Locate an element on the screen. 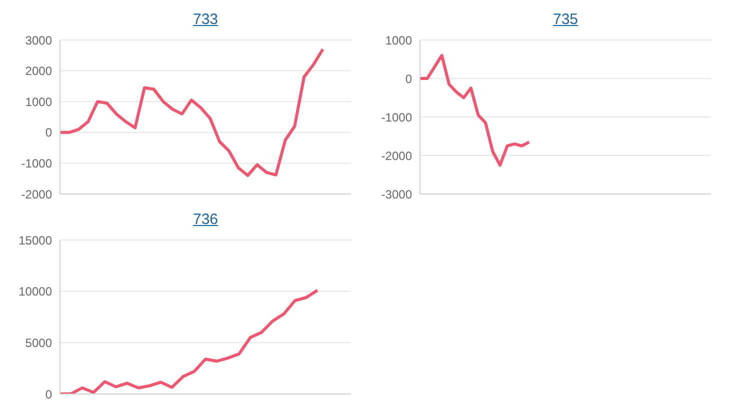  chart-title: 736 is located at coordinates (206, 220).